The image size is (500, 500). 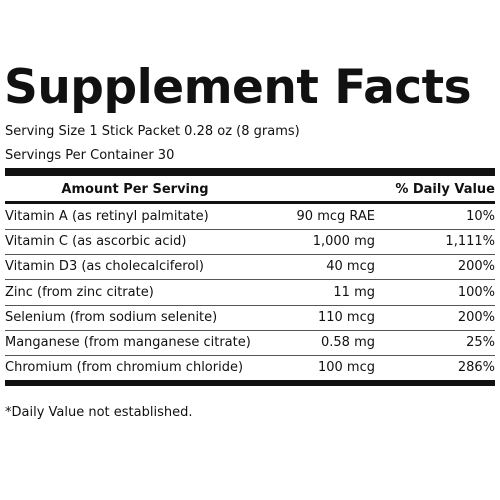 I want to click on header-rule, so click(x=250, y=202).